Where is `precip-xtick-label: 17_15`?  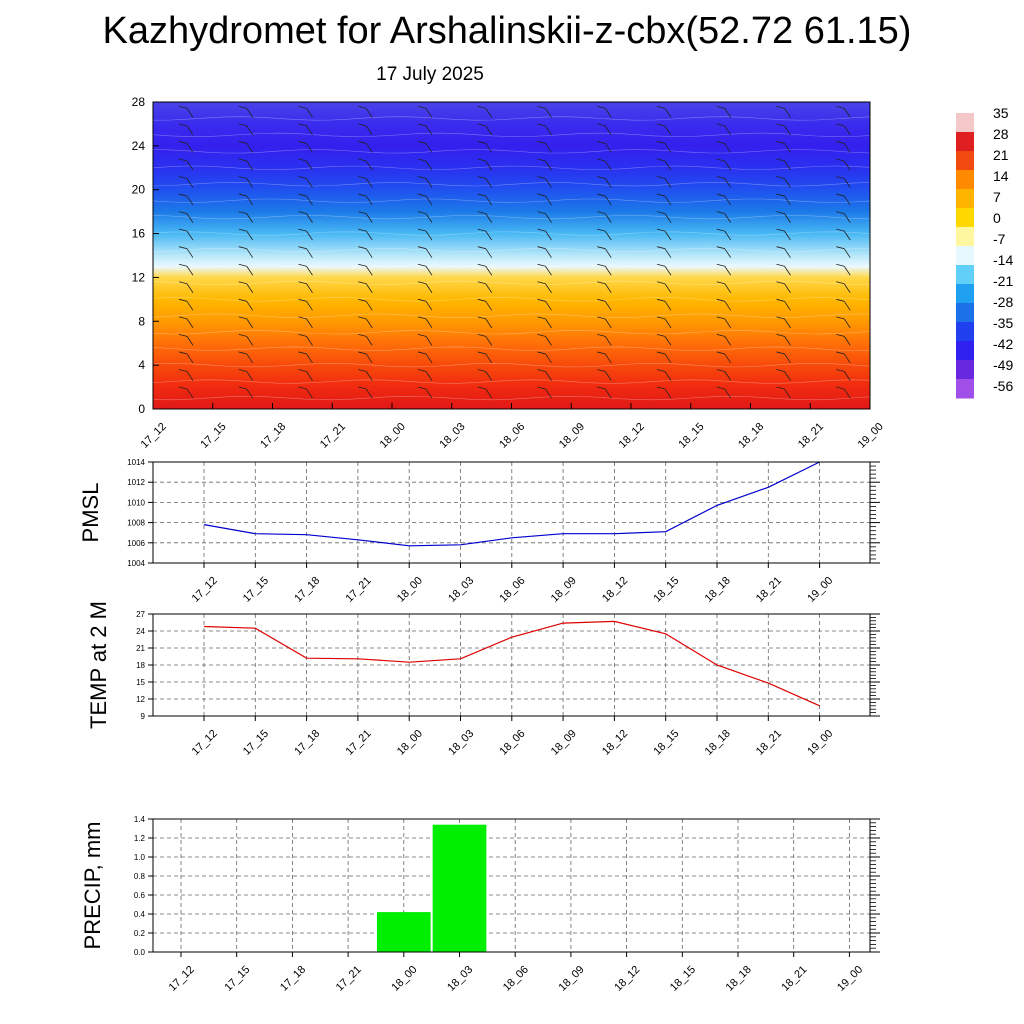
precip-xtick-label: 17_15 is located at coordinates (237, 979).